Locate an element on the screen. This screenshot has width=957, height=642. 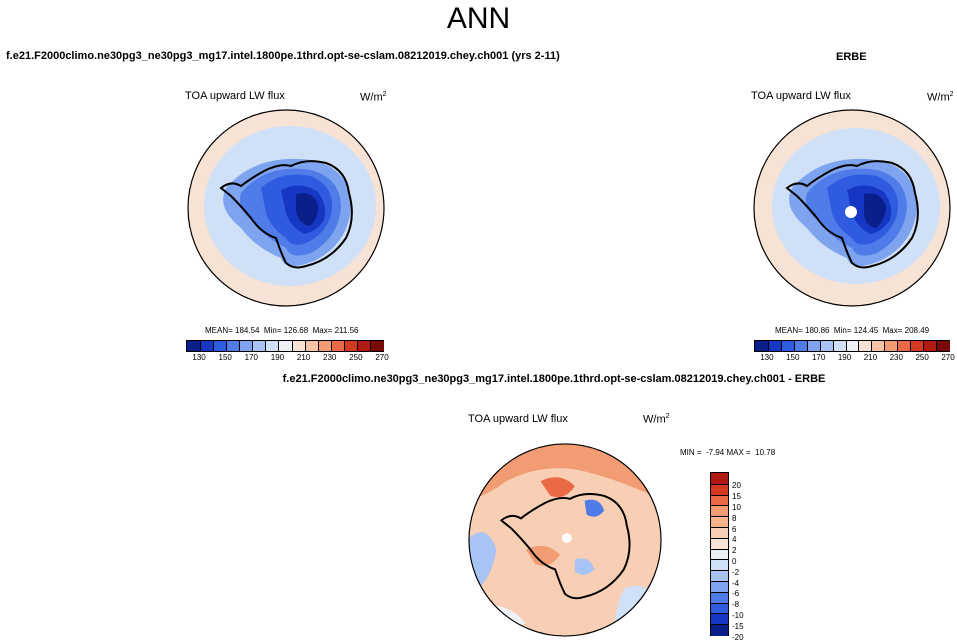
model-colorbar-tick-label: 170 is located at coordinates (251, 357).